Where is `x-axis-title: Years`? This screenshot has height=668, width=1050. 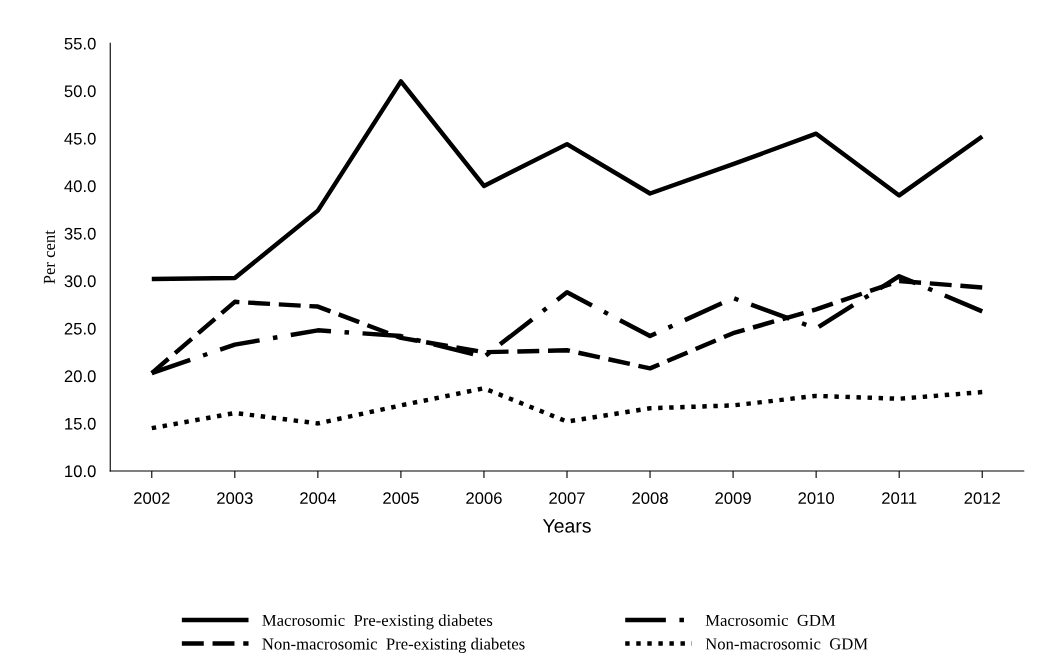
x-axis-title: Years is located at coordinates (566, 526).